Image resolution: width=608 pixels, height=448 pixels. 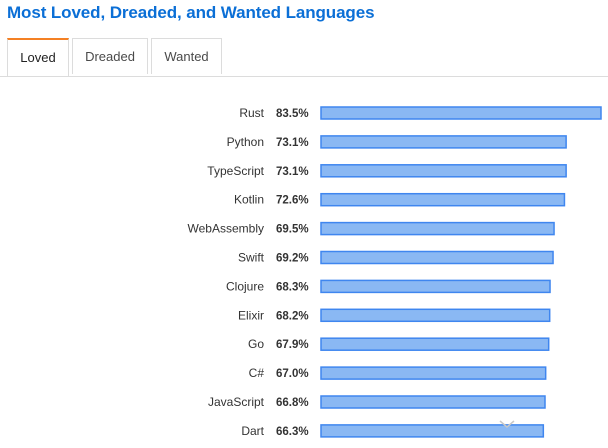 I want to click on value-label: 69.2%, so click(x=292, y=259).